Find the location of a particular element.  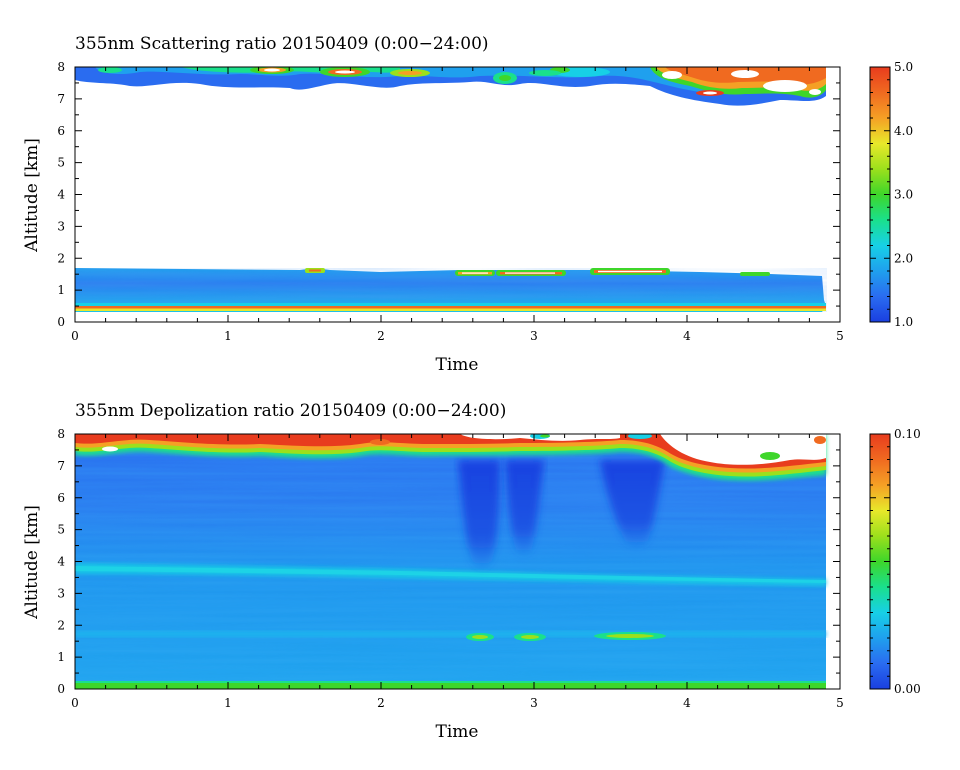

colorbar-tick-label: 1.0 is located at coordinates (903, 322).